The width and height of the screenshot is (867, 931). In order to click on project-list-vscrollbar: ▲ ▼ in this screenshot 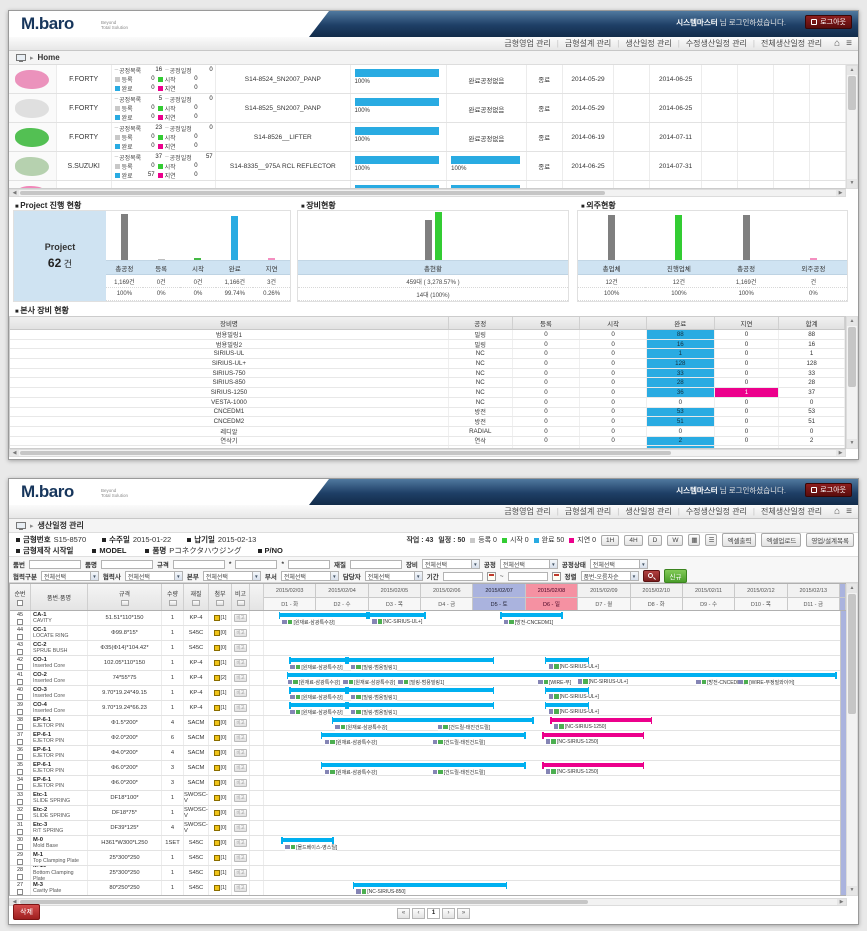, I will do `click(852, 127)`.